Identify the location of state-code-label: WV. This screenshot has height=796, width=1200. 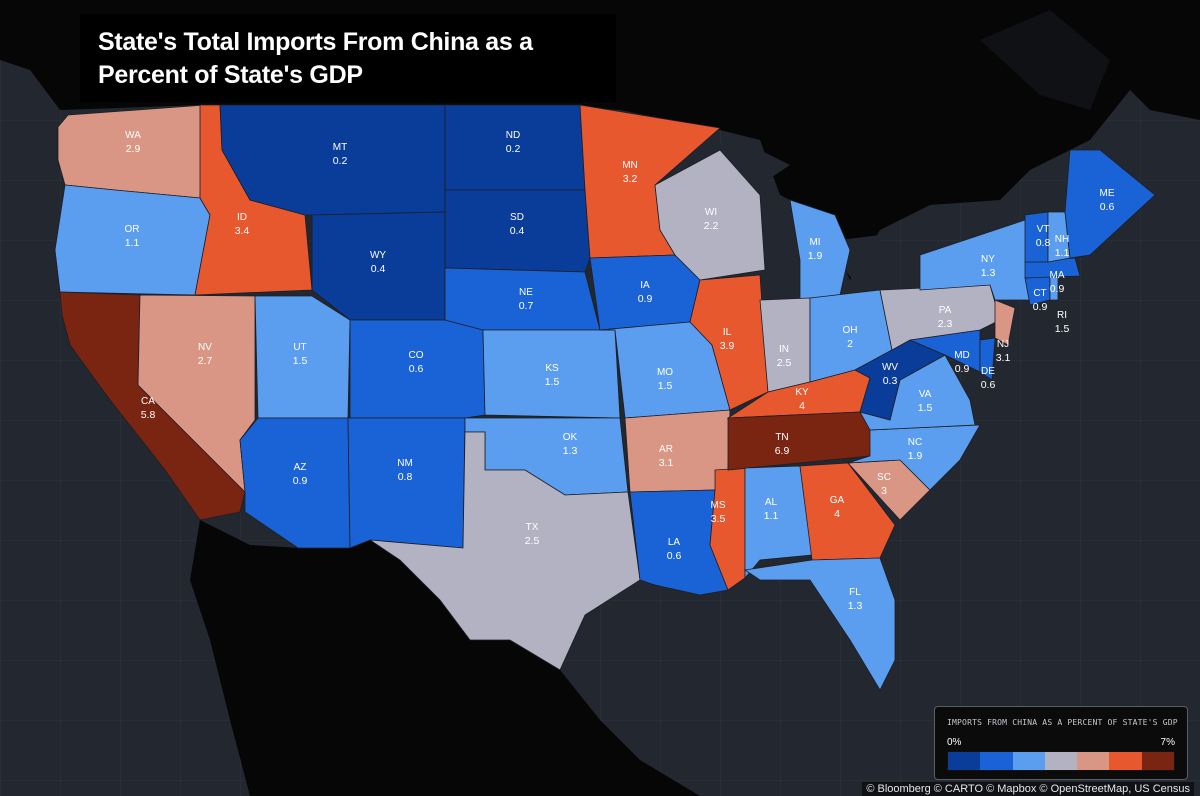
(890, 367).